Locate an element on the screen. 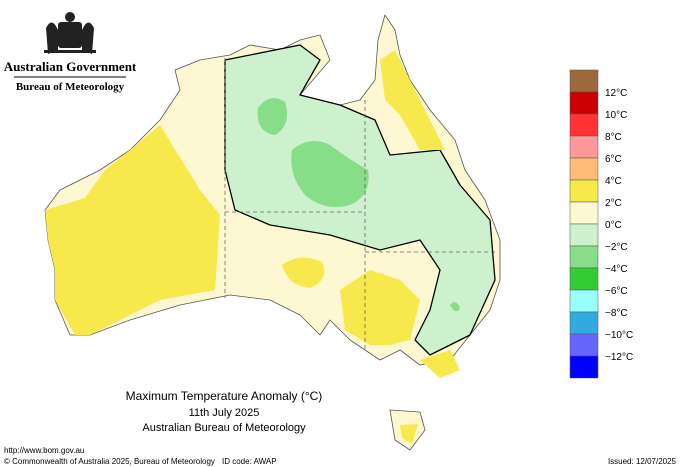 Image resolution: width=680 pixels, height=467 pixels. legend-label: 10°C is located at coordinates (616, 115).